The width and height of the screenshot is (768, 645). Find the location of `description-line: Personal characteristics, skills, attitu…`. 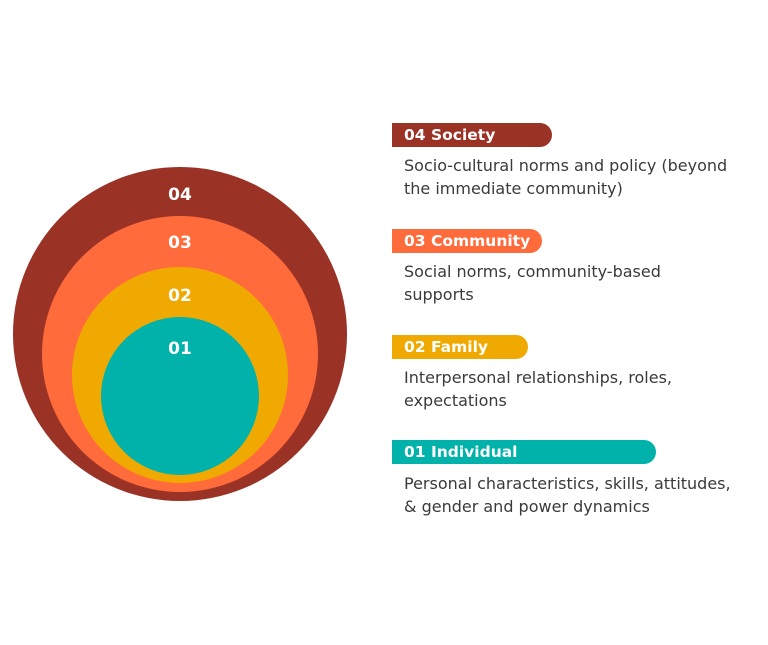

description-line: Personal characteristics, skills, attitu… is located at coordinates (567, 483).